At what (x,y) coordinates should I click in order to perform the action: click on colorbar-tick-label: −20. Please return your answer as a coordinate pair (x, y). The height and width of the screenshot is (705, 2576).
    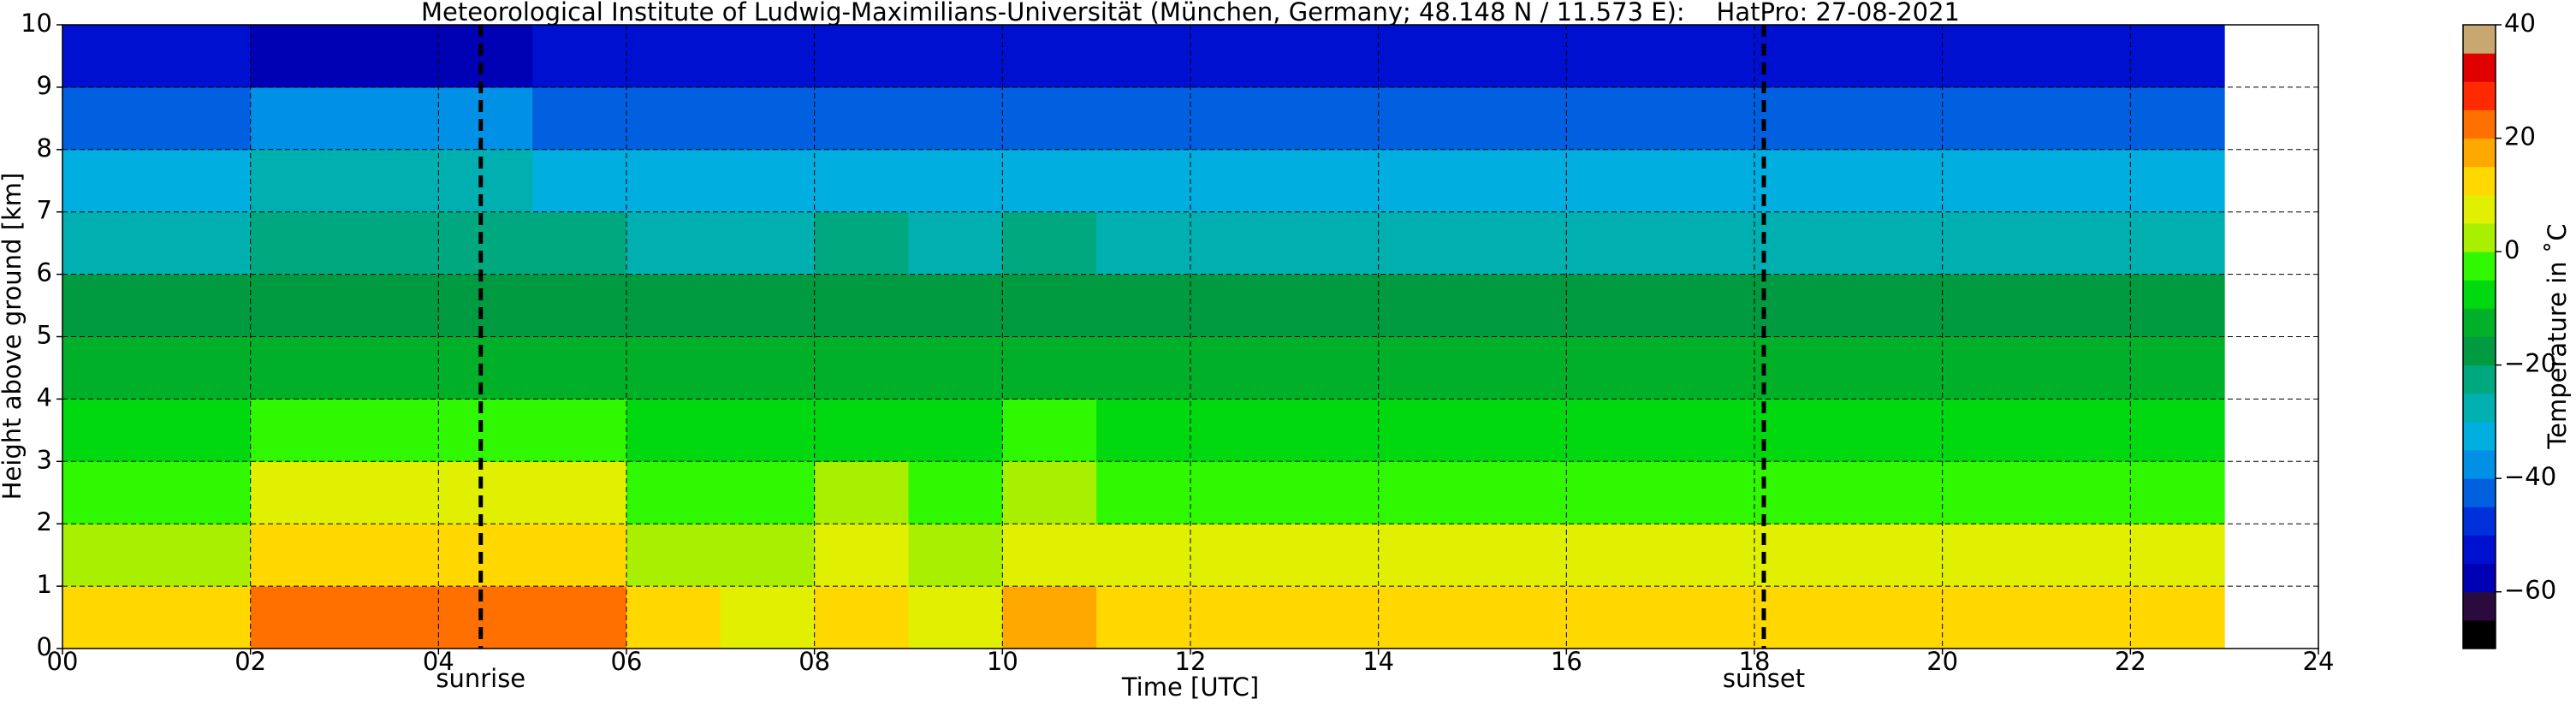
    Looking at the image, I should click on (2530, 363).